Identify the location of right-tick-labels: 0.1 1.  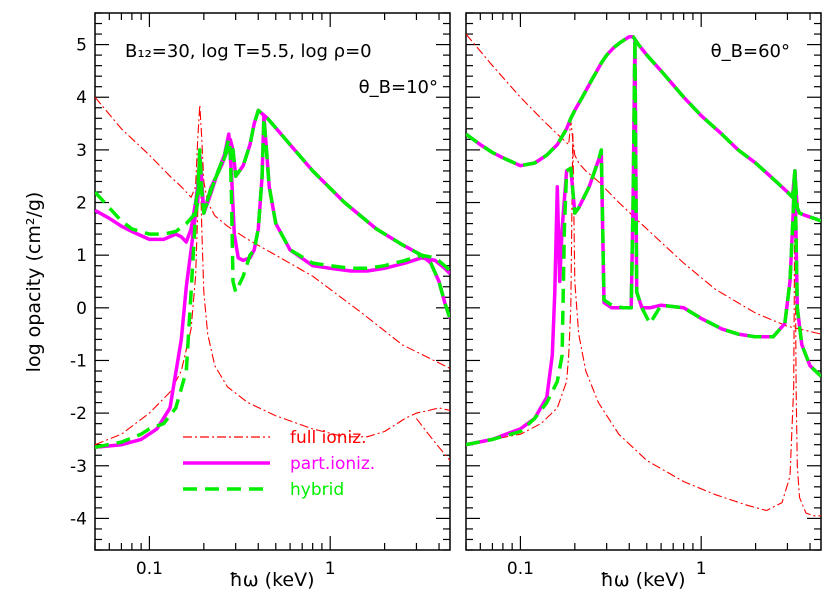
(607, 569).